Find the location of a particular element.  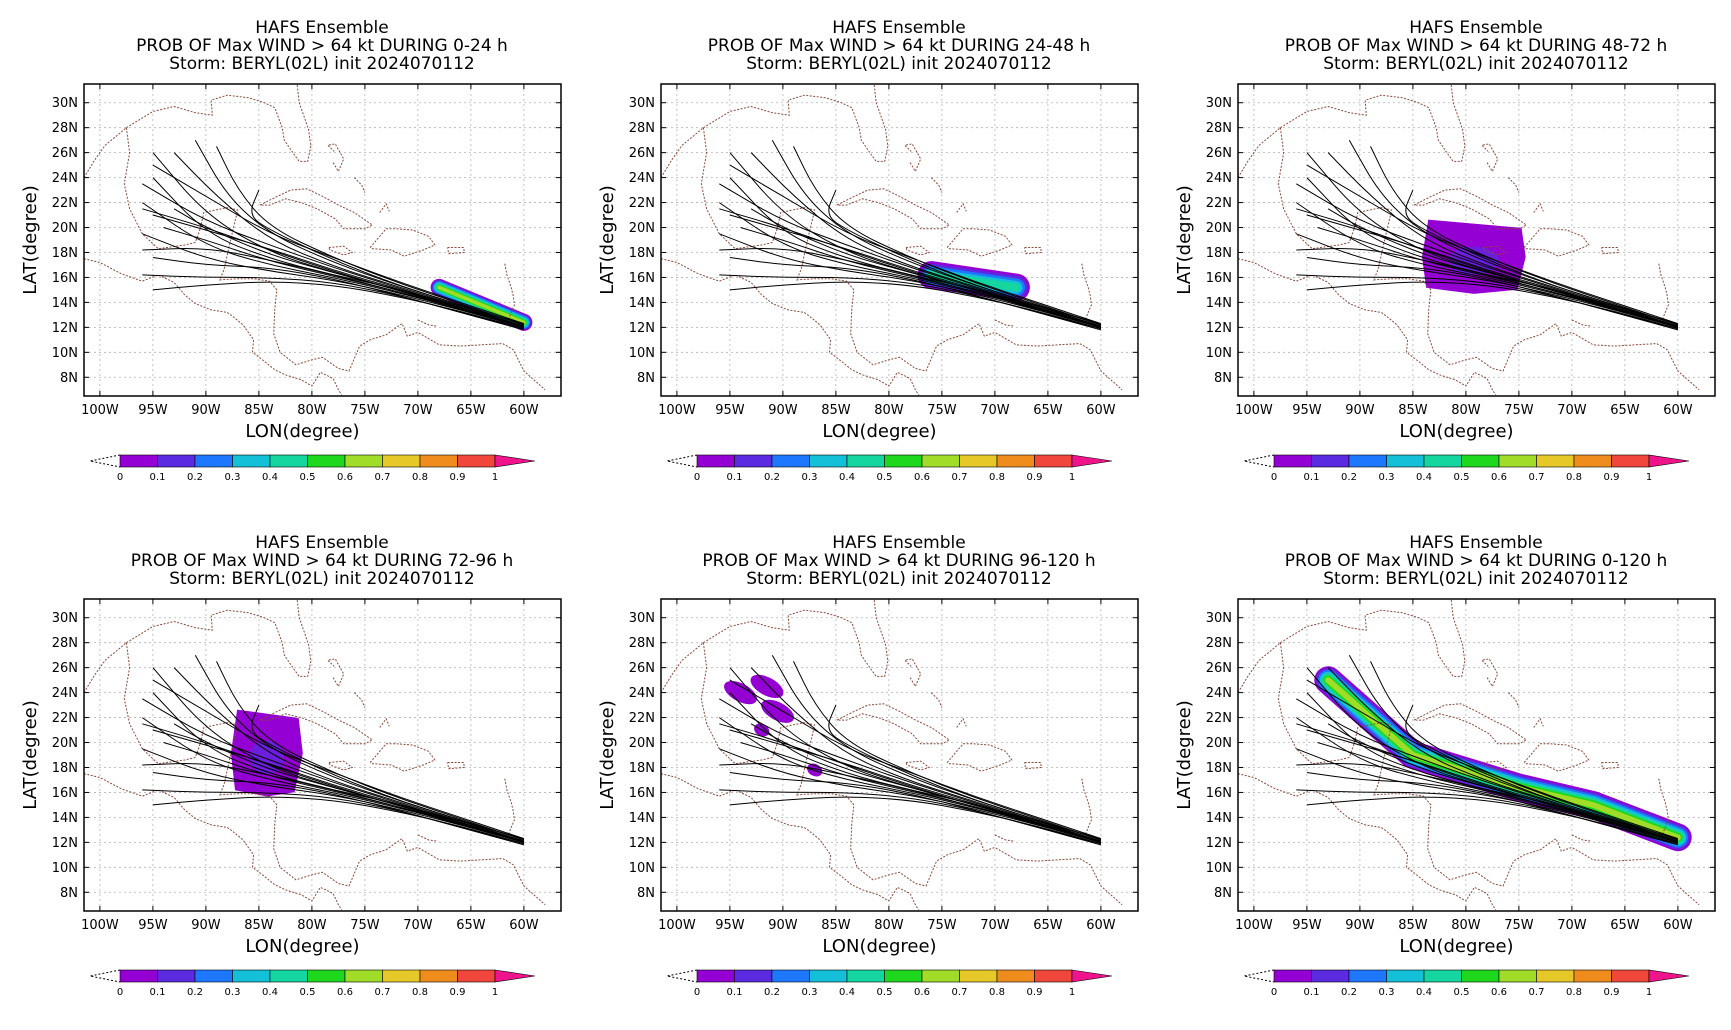

colorbar: 0 0.1 0.2 0.3 0.4 0.5 0.6 0.7 0.8 0.9 1 is located at coordinates (312, 983).